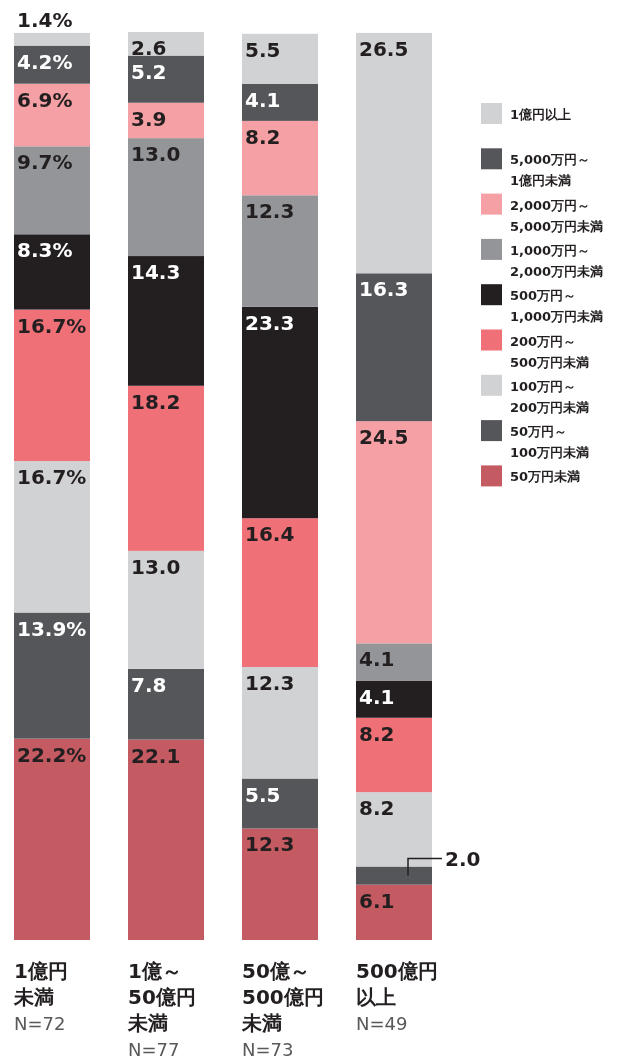  Describe the element at coordinates (377, 900) in the screenshot. I see `data-label: 6.1` at that location.